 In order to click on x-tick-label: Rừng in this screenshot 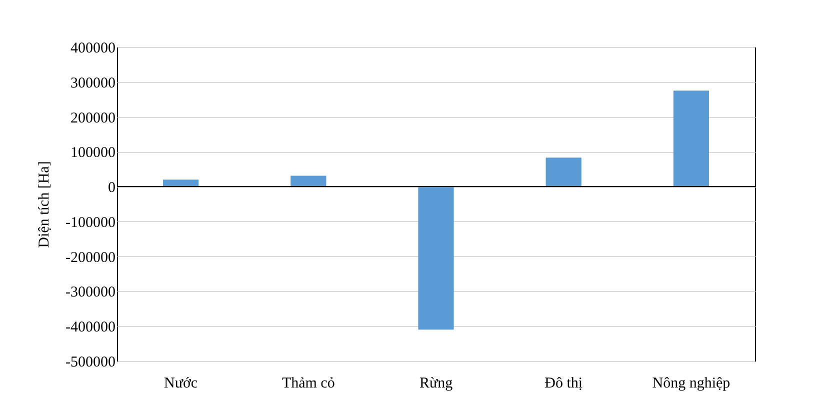, I will do `click(436, 384)`.